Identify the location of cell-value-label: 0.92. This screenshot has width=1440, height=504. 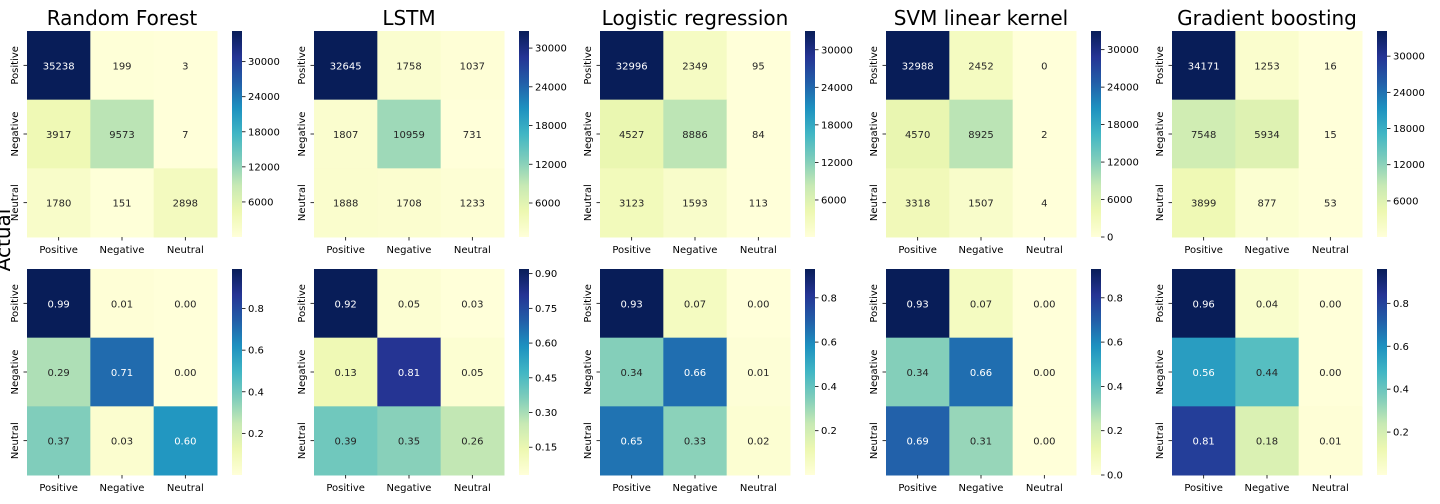
(346, 304).